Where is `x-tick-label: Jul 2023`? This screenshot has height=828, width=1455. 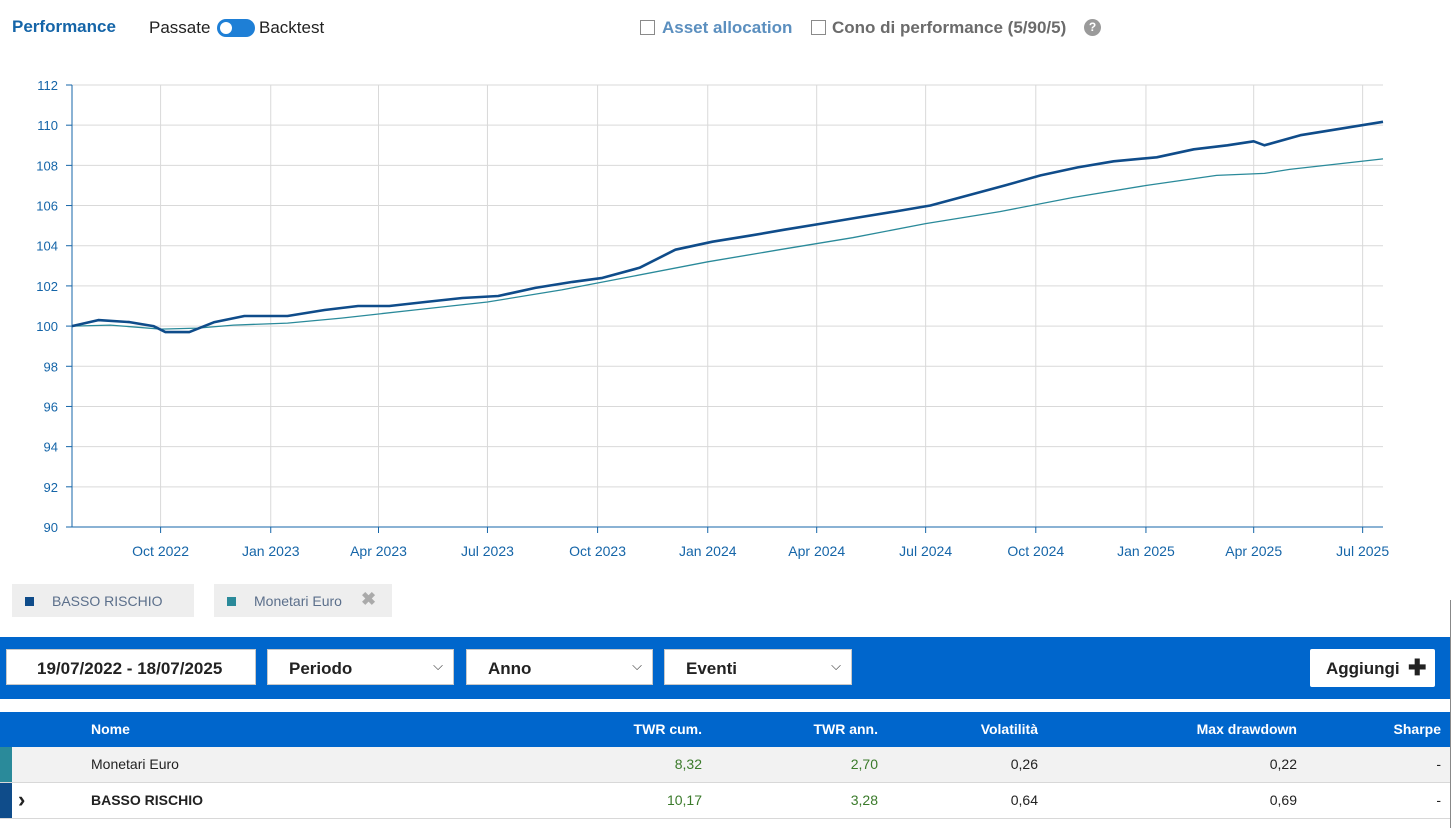 x-tick-label: Jul 2023 is located at coordinates (487, 551).